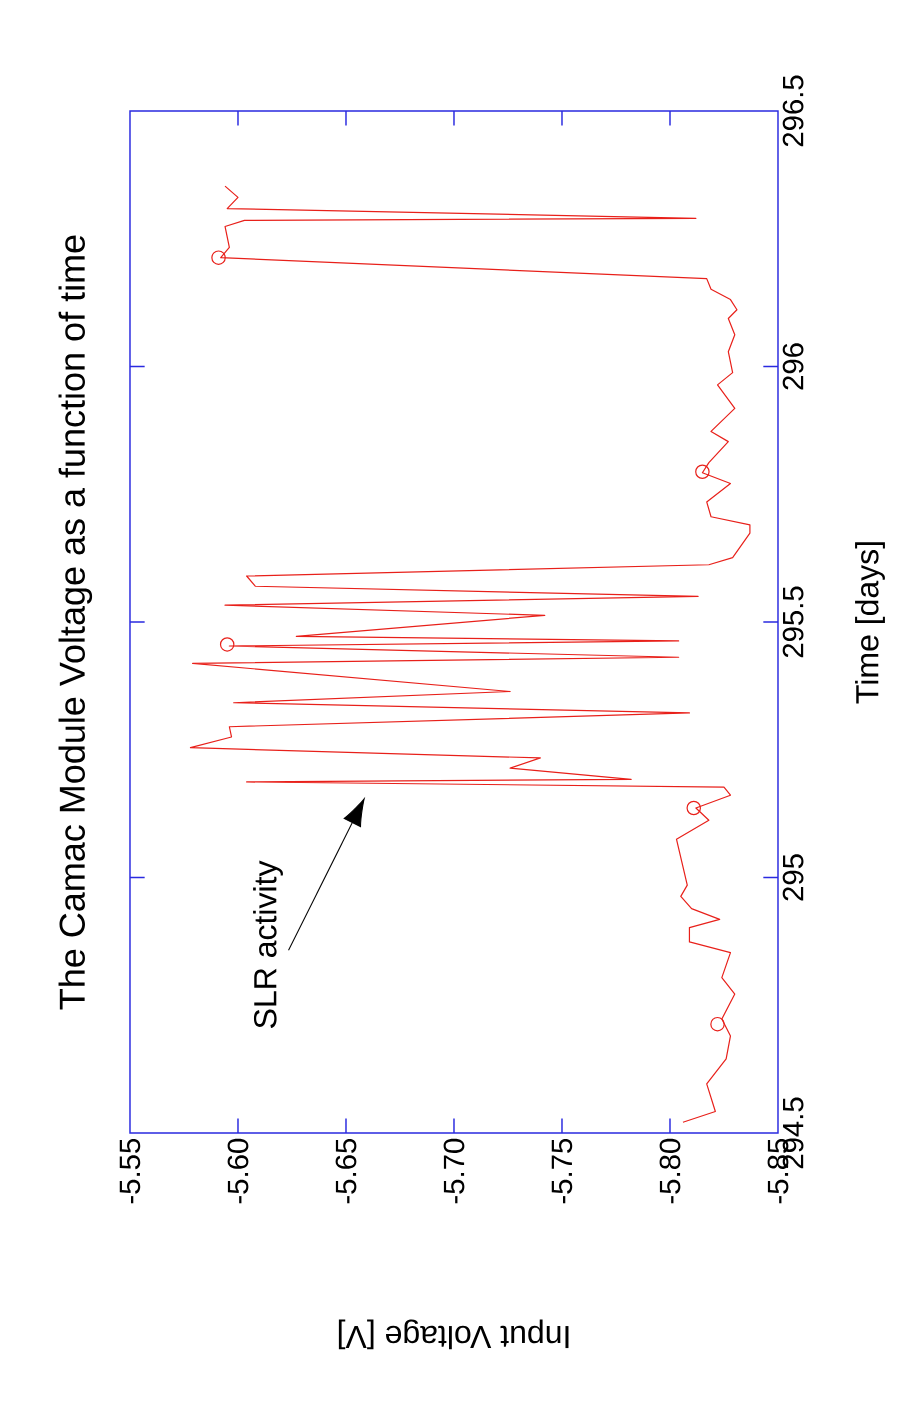 This screenshot has height=1414, width=919. What do you see at coordinates (238, 1171) in the screenshot?
I see `x-tick-label: -5.60` at bounding box center [238, 1171].